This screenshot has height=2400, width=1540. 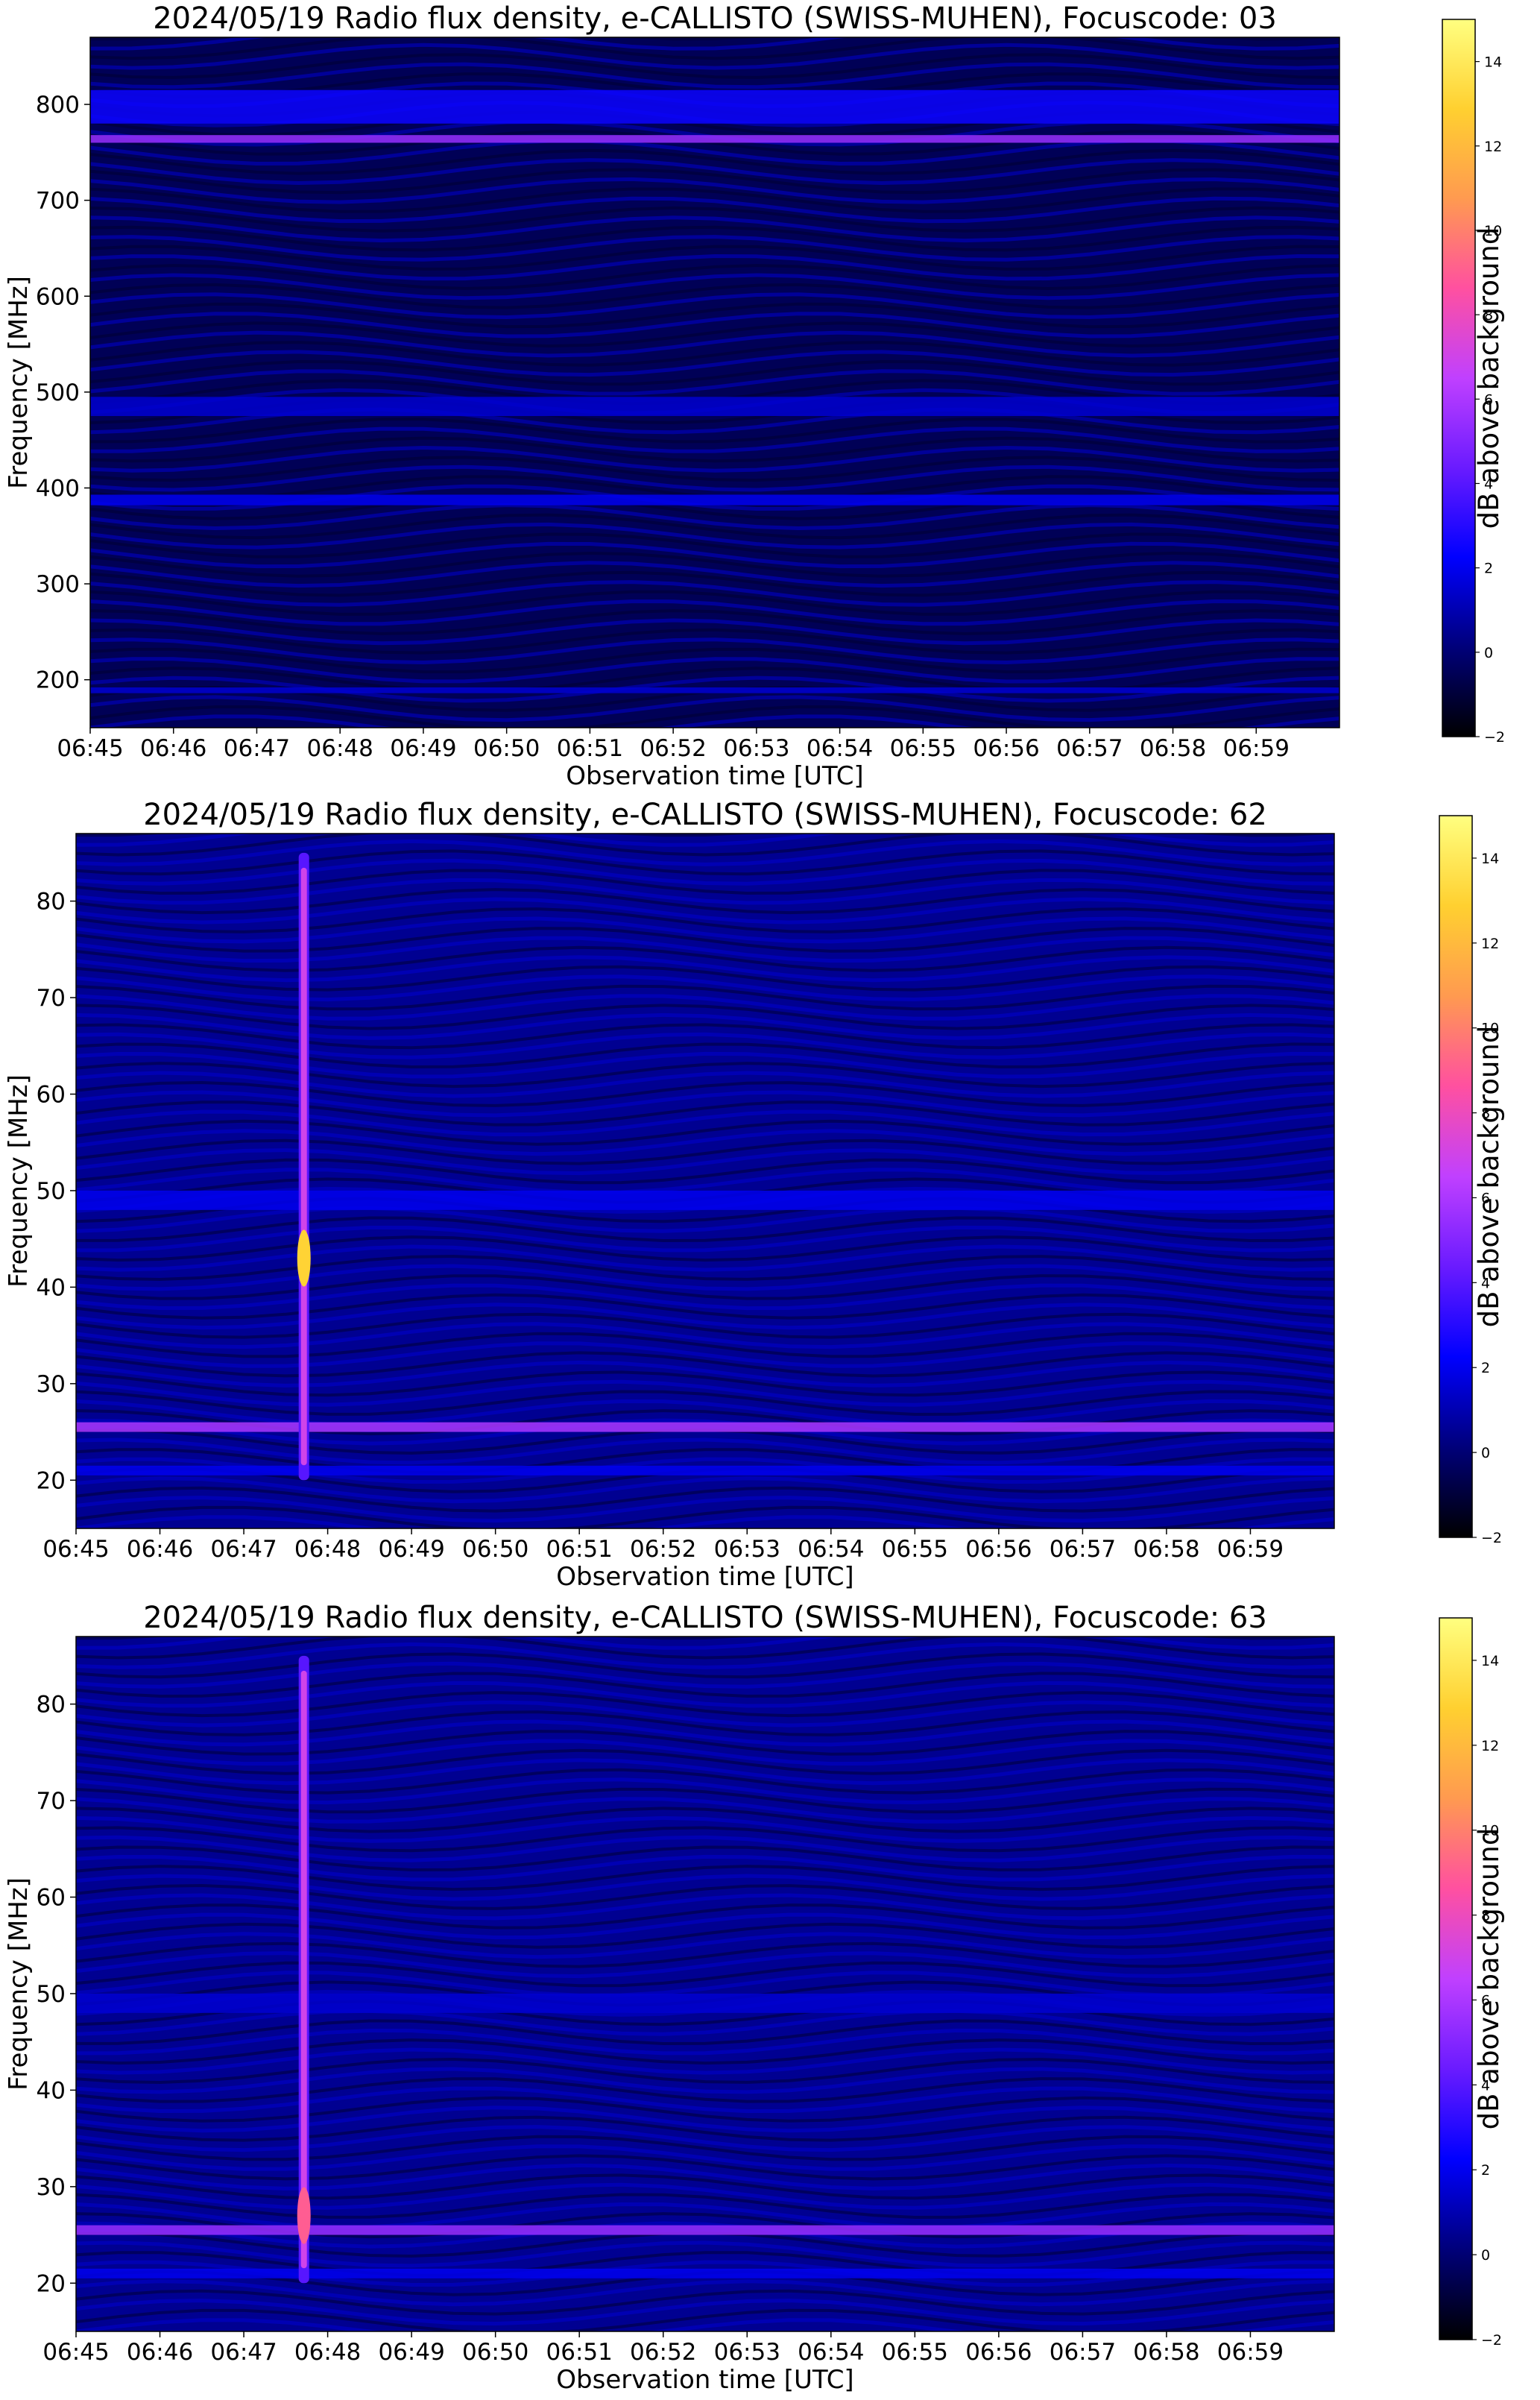 What do you see at coordinates (58, 105) in the screenshot?
I see `y-tick-label: 800` at bounding box center [58, 105].